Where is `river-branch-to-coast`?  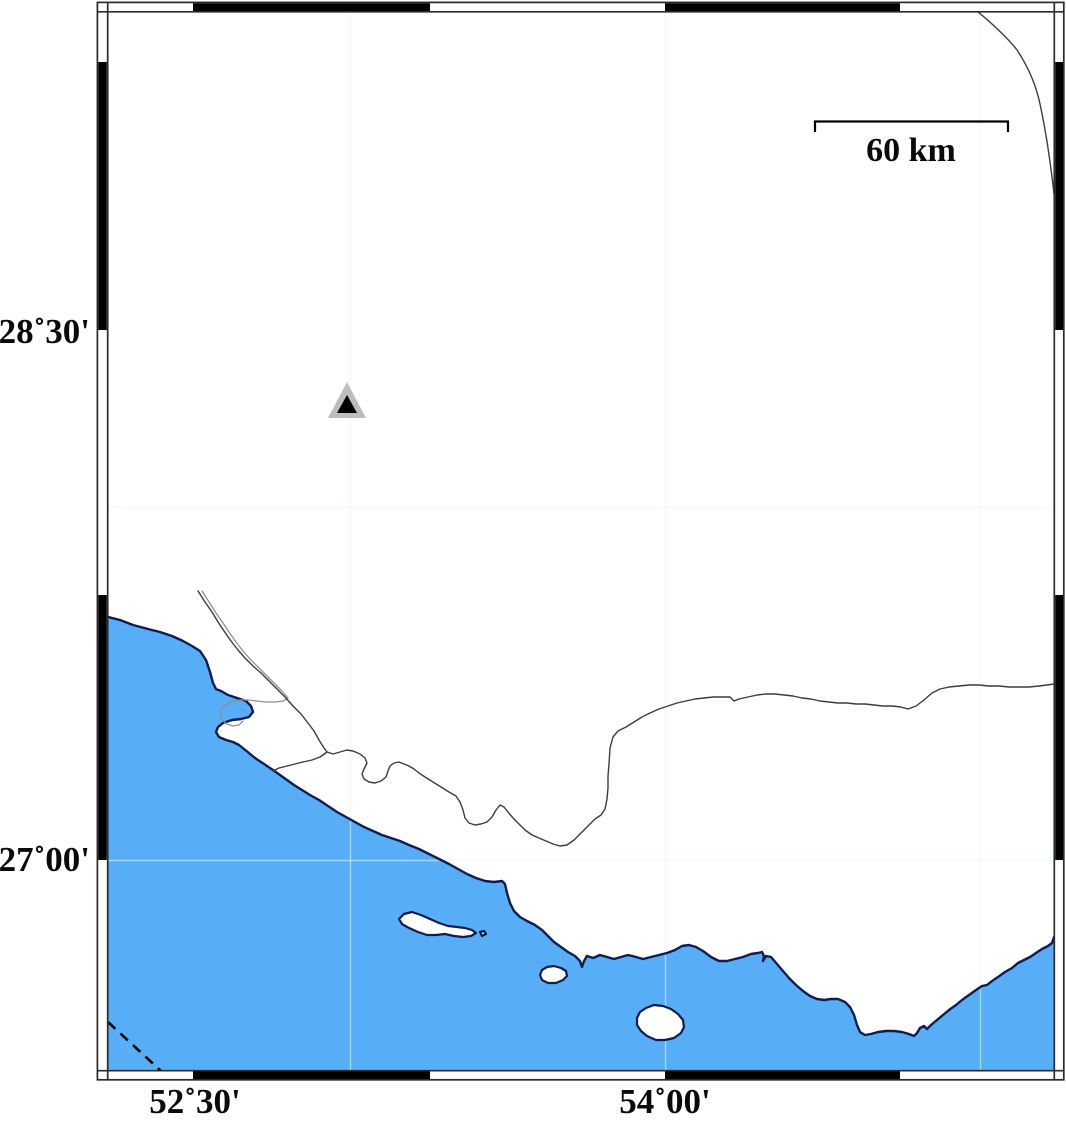 river-branch-to-coast is located at coordinates (300, 761).